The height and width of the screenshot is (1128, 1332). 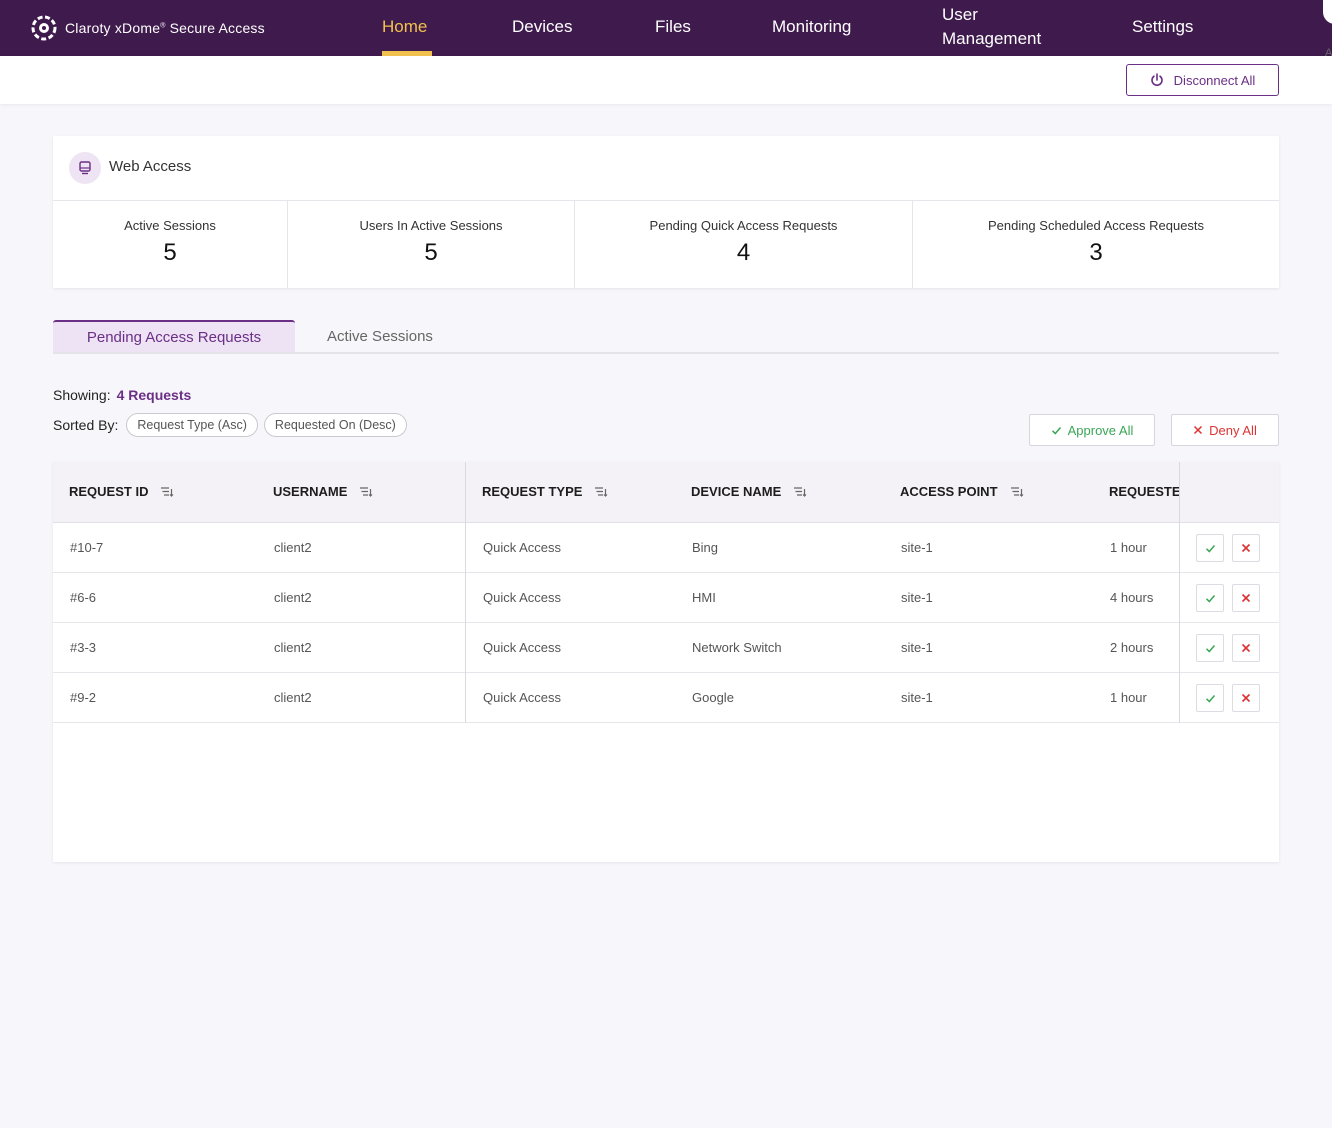 I want to click on stat-pending-scheduled-access: Pending Scheduled Access Requests 3, so click(x=1096, y=244).